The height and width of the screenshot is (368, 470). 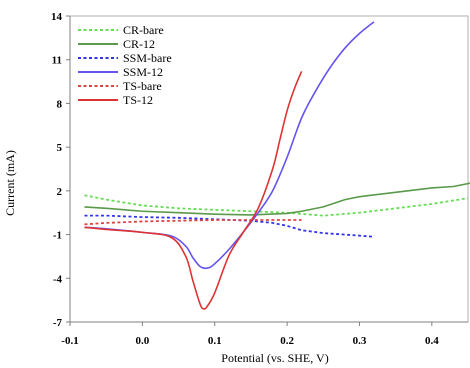 I want to click on x-tick-label: 0.4, so click(x=432, y=341).